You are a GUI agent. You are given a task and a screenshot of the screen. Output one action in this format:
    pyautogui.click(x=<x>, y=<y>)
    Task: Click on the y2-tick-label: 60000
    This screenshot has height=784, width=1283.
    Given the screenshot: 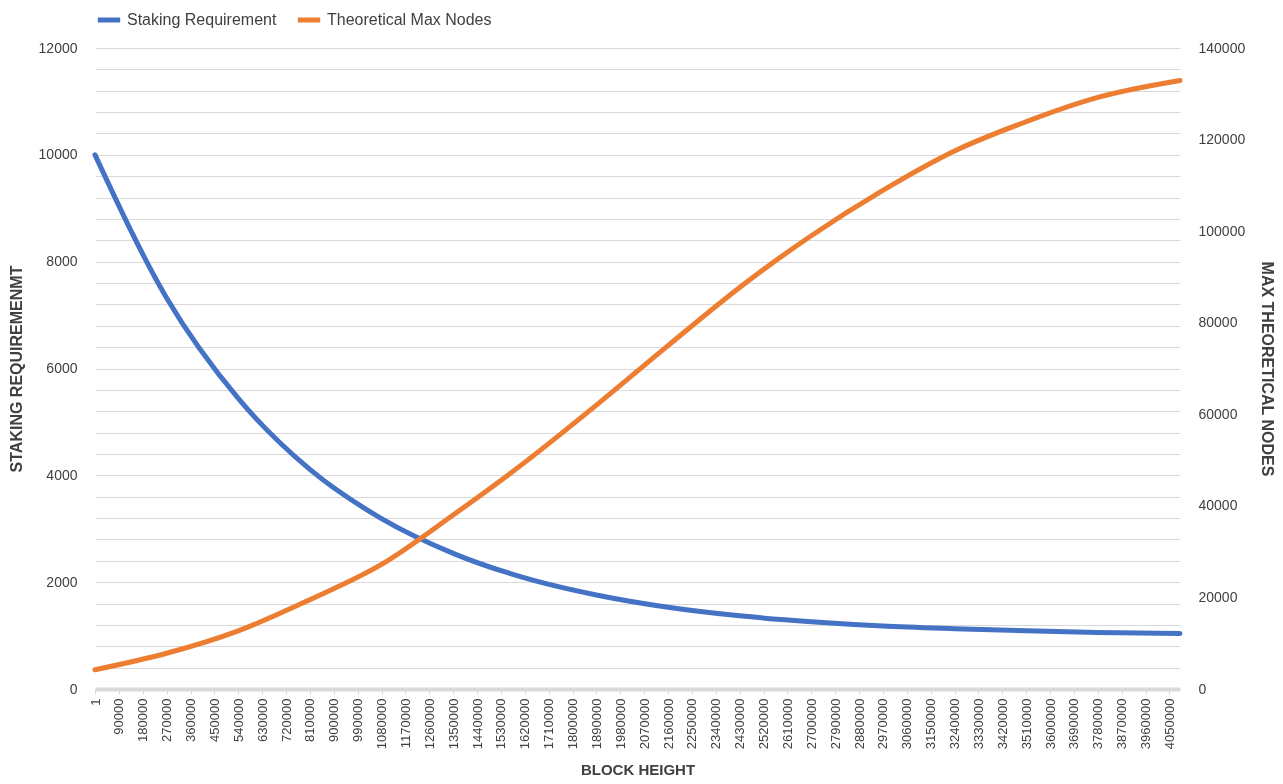 What is the action you would take?
    pyautogui.click(x=1218, y=413)
    